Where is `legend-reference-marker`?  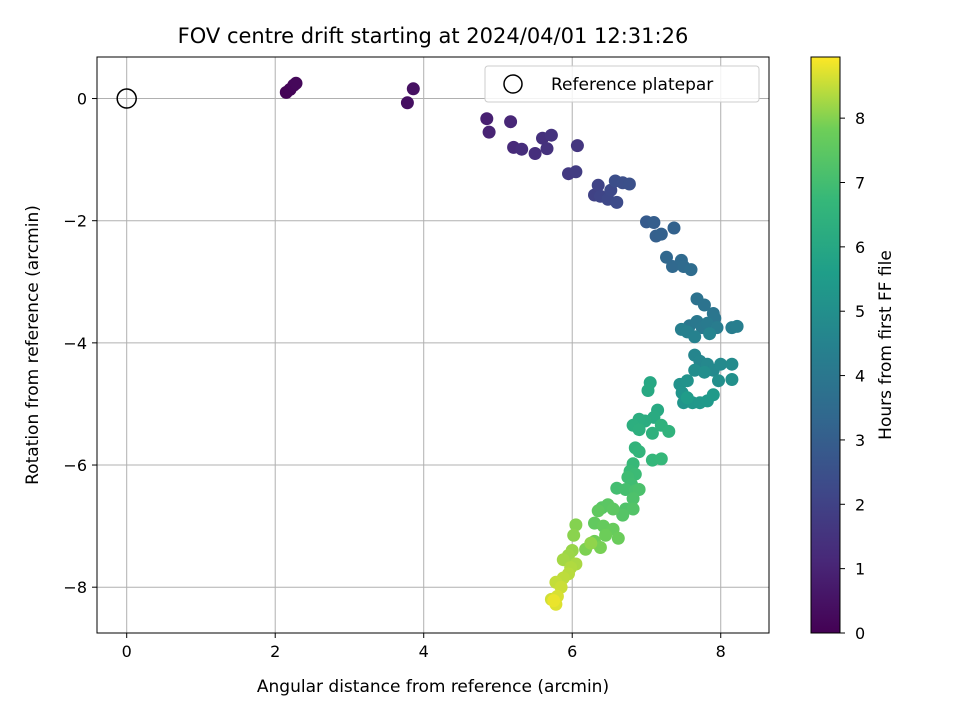 legend-reference-marker is located at coordinates (513, 84).